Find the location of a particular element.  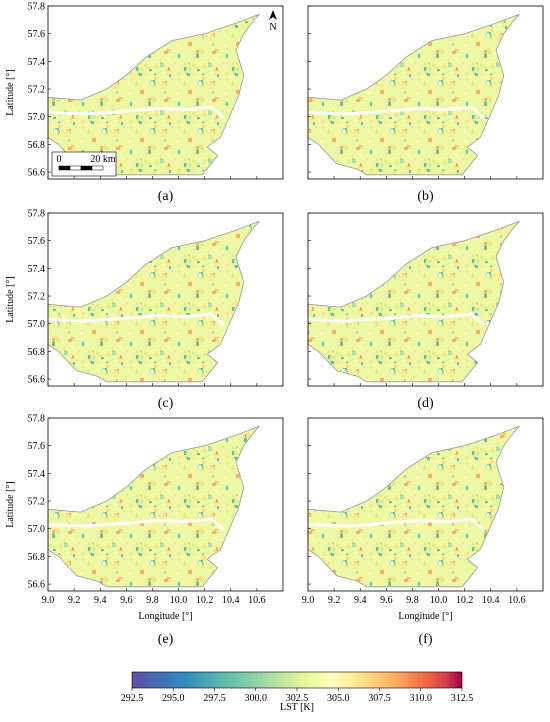

scale-bar-end: 20 km is located at coordinates (103, 159).